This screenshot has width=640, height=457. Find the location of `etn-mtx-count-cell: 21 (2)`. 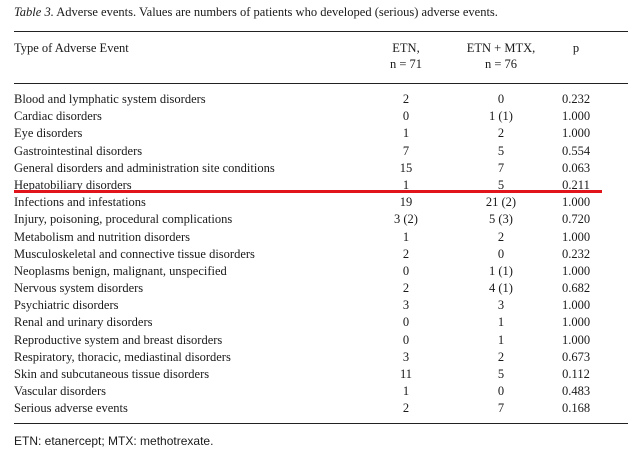

etn-mtx-count-cell: 21 (2) is located at coordinates (501, 202).